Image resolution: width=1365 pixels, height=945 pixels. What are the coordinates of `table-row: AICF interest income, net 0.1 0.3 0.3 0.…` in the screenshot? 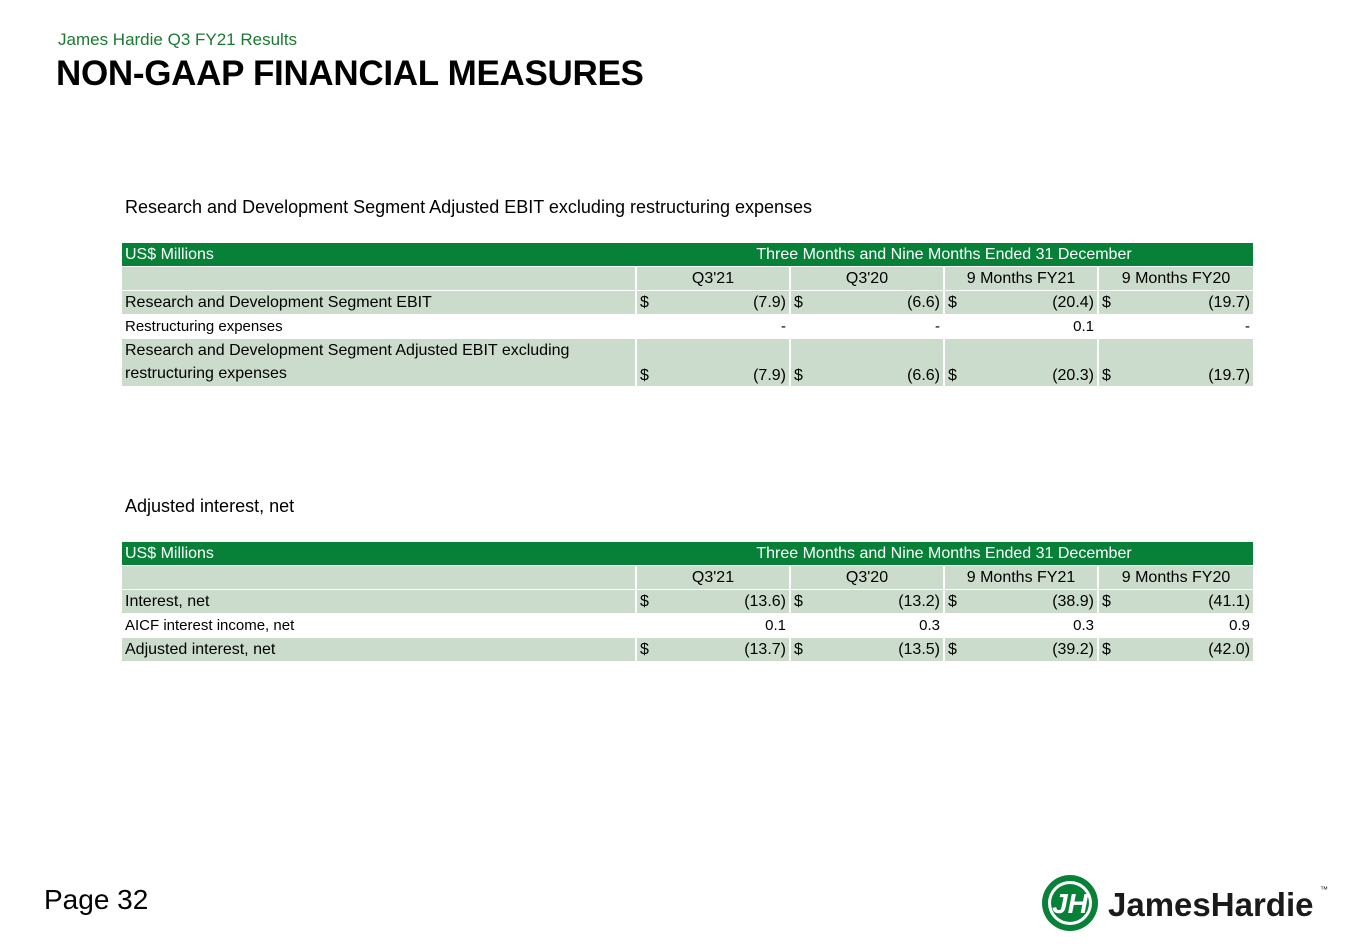 It's located at (688, 625).